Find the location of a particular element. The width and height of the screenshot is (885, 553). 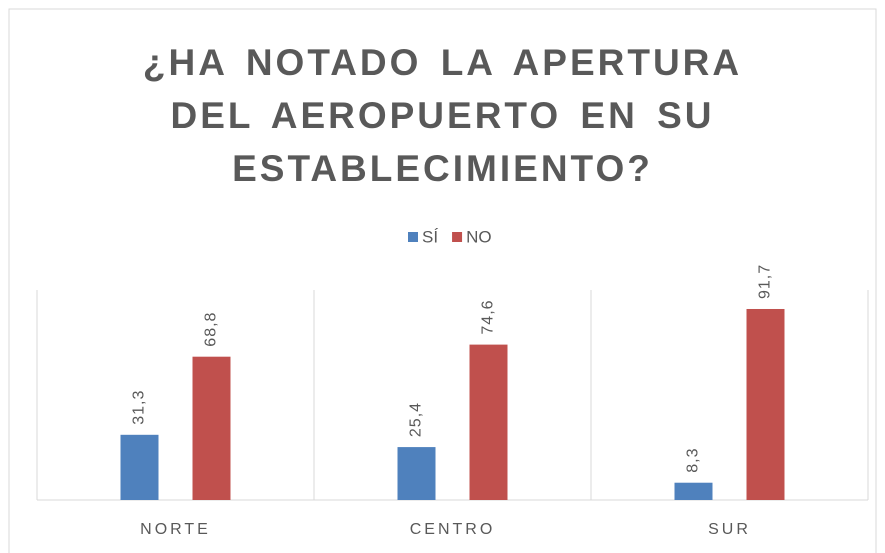

x-tick-label: NORTE is located at coordinates (175, 529).